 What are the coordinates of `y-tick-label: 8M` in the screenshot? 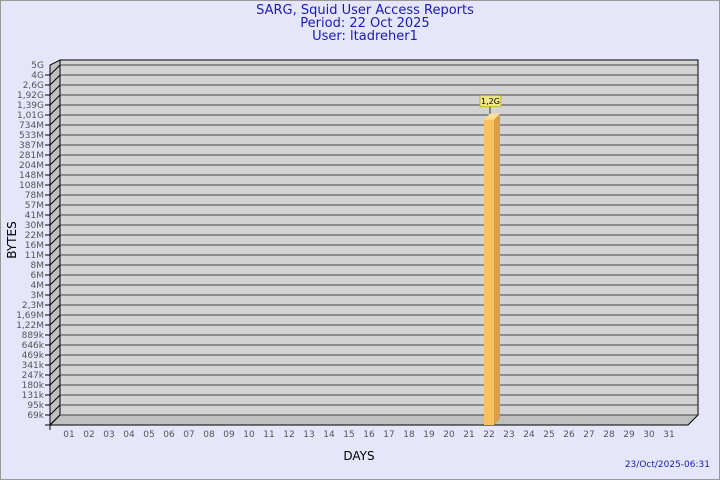 It's located at (38, 266).